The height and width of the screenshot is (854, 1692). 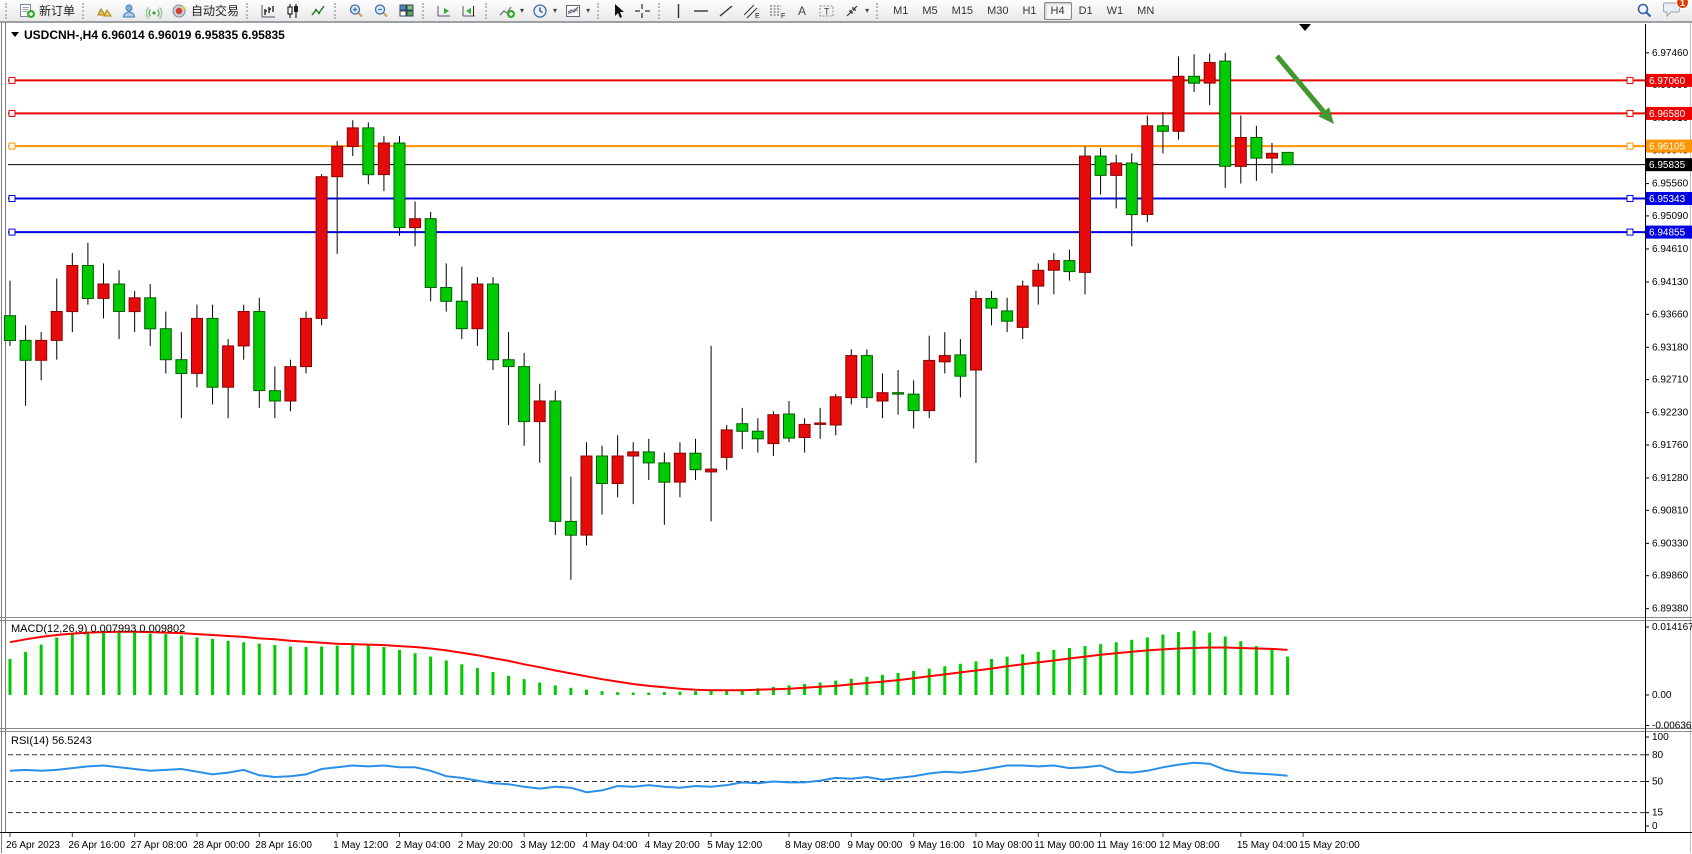 I want to click on fibonacci-button: F, so click(x=778, y=11).